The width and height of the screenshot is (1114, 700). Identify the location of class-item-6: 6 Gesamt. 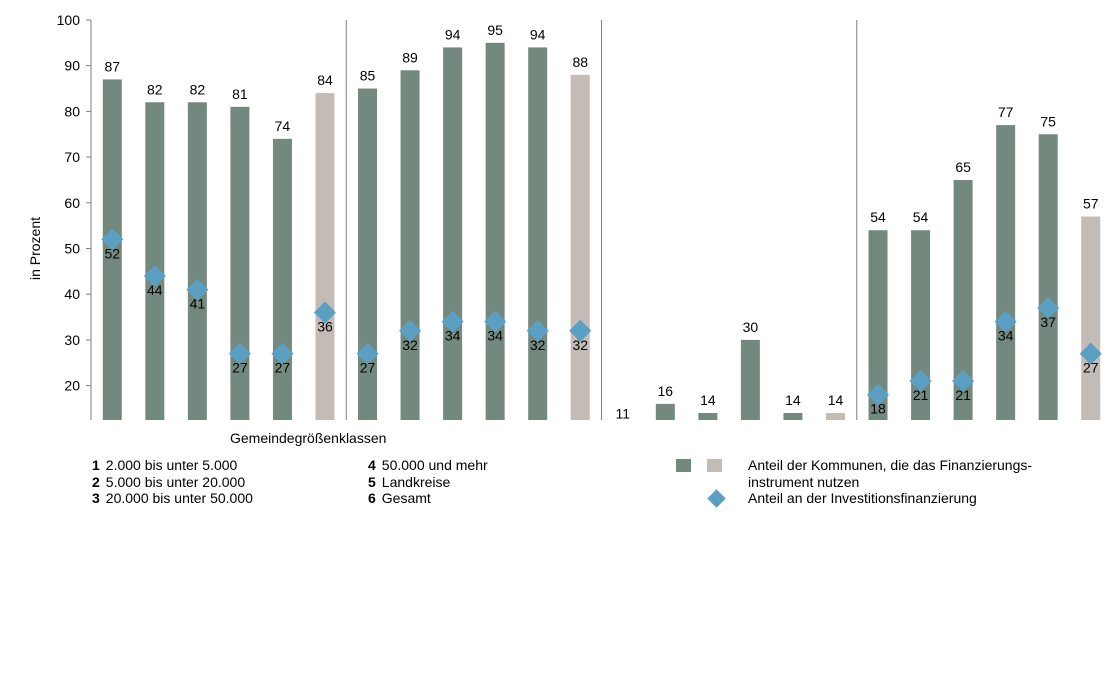
(399, 498).